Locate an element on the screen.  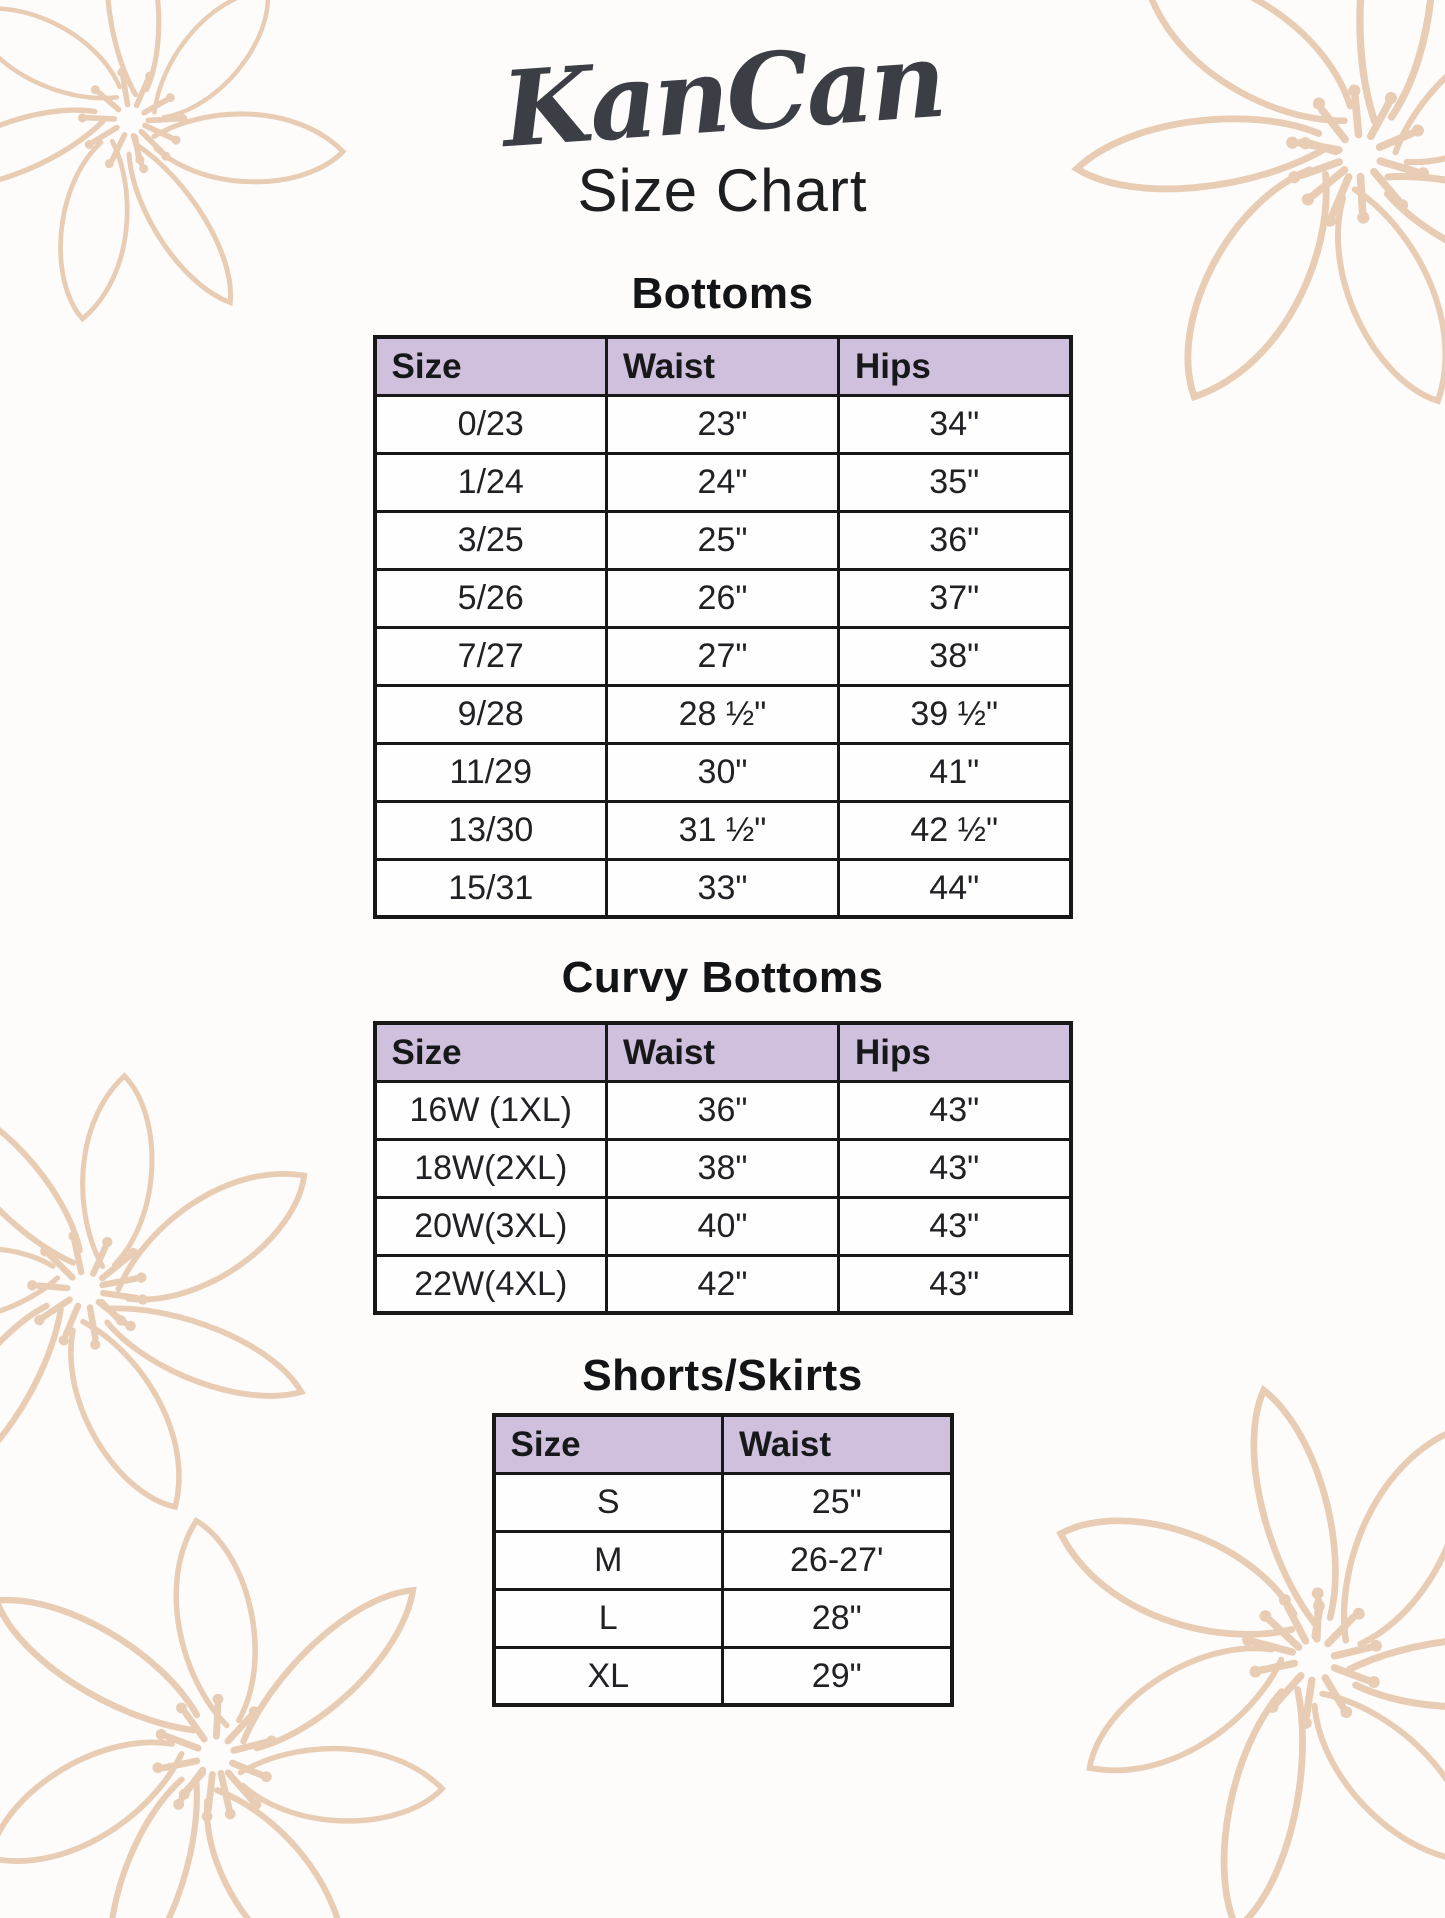
cell-waist: 29" is located at coordinates (837, 1676).